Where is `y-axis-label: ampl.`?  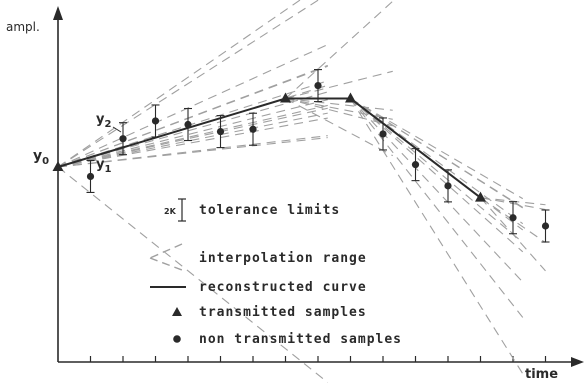 y-axis-label: ampl. is located at coordinates (23, 27).